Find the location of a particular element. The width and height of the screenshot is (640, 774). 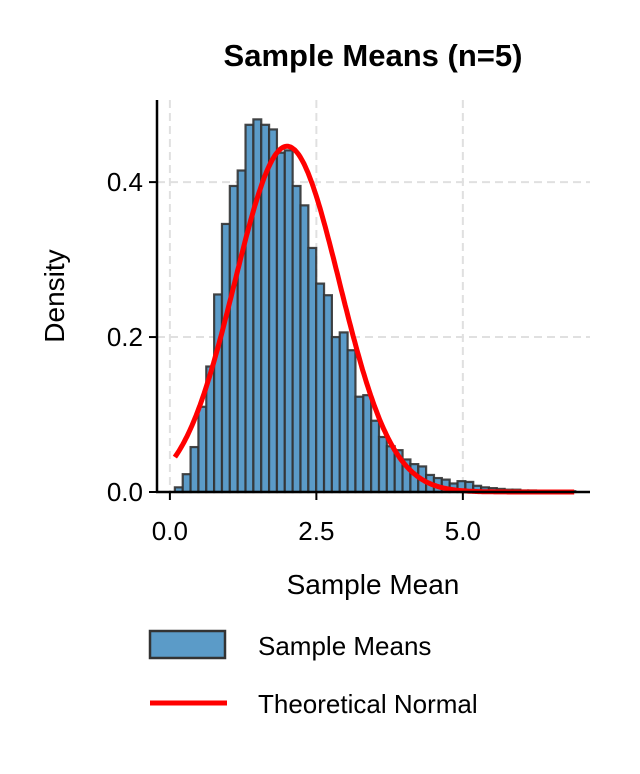

legend-swatch-histogram is located at coordinates (187, 644).